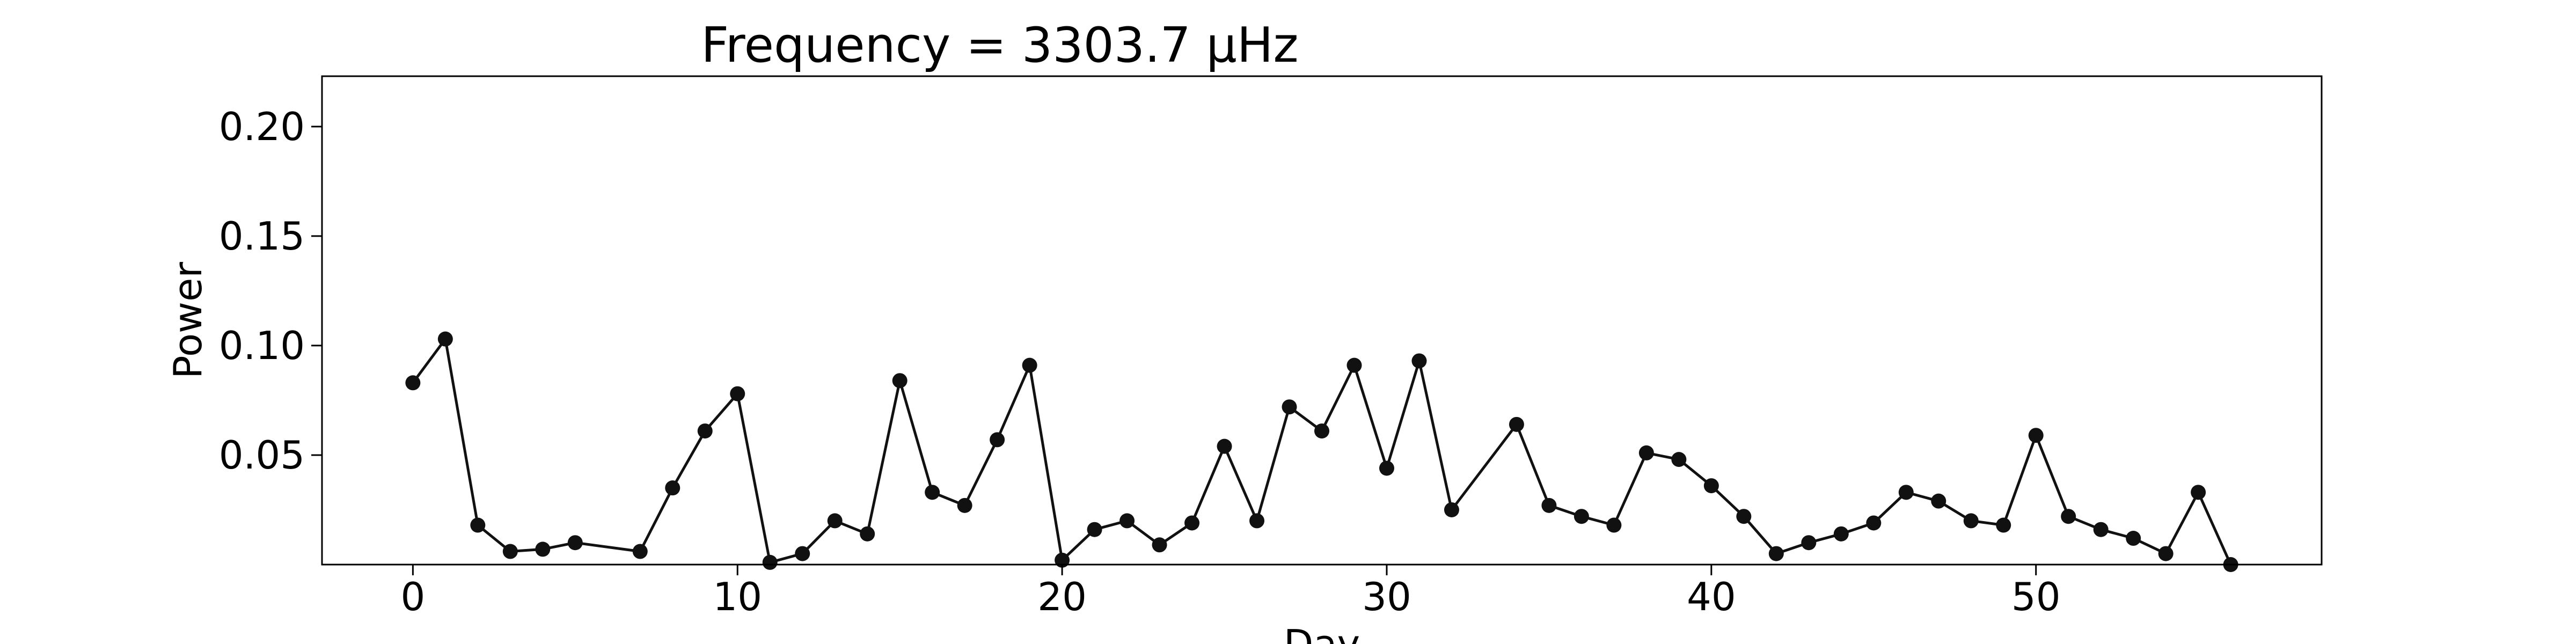 The image size is (2576, 644). What do you see at coordinates (1711, 596) in the screenshot?
I see `x-tick-label: 40` at bounding box center [1711, 596].